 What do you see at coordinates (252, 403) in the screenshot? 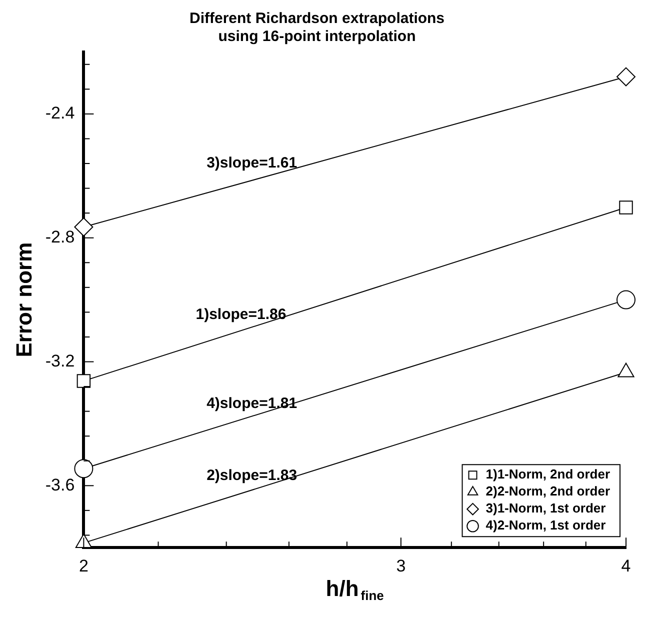
I see `annotation: 4)slope=1.81` at bounding box center [252, 403].